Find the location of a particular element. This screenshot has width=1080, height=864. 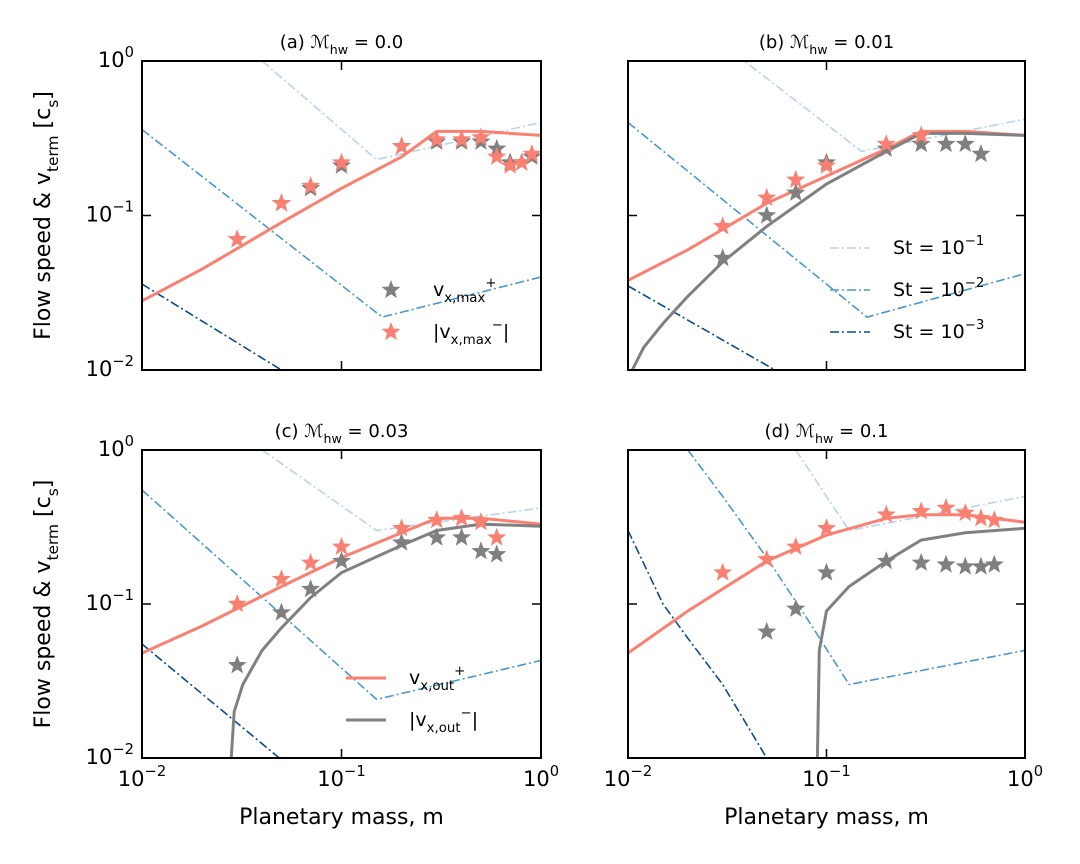

legend-text: vx,out+ is located at coordinates (437, 679).